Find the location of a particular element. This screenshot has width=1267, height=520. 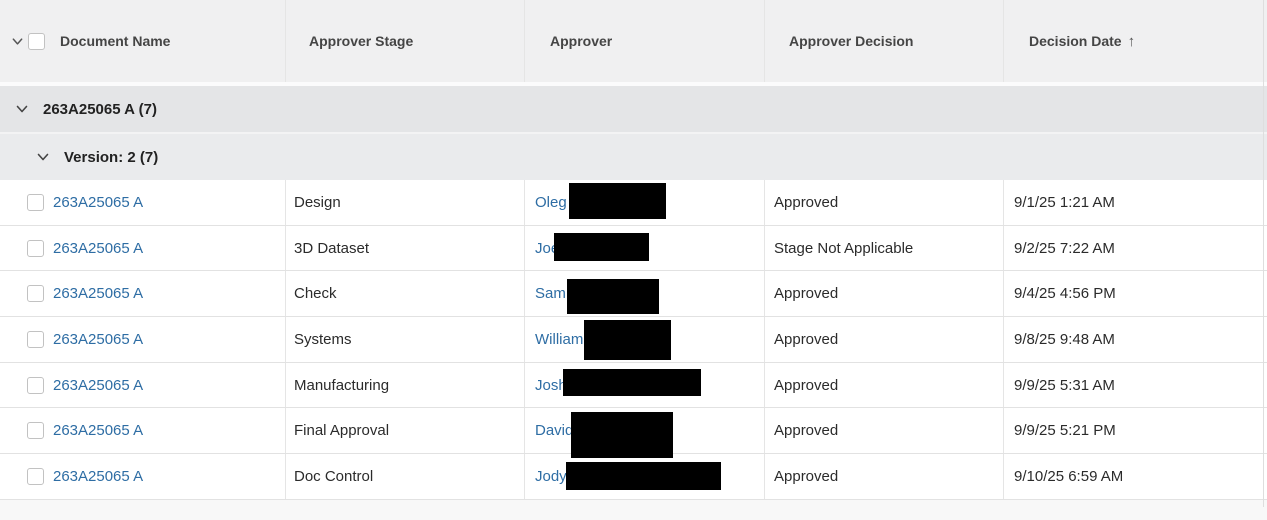

decision-cell: Stage Not Applicable is located at coordinates (844, 248).